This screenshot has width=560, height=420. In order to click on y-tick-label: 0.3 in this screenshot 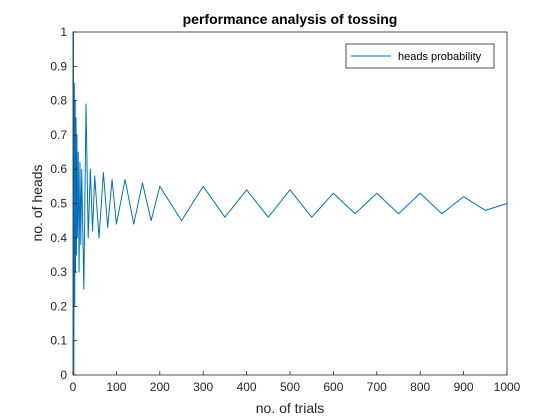, I will do `click(58, 272)`.